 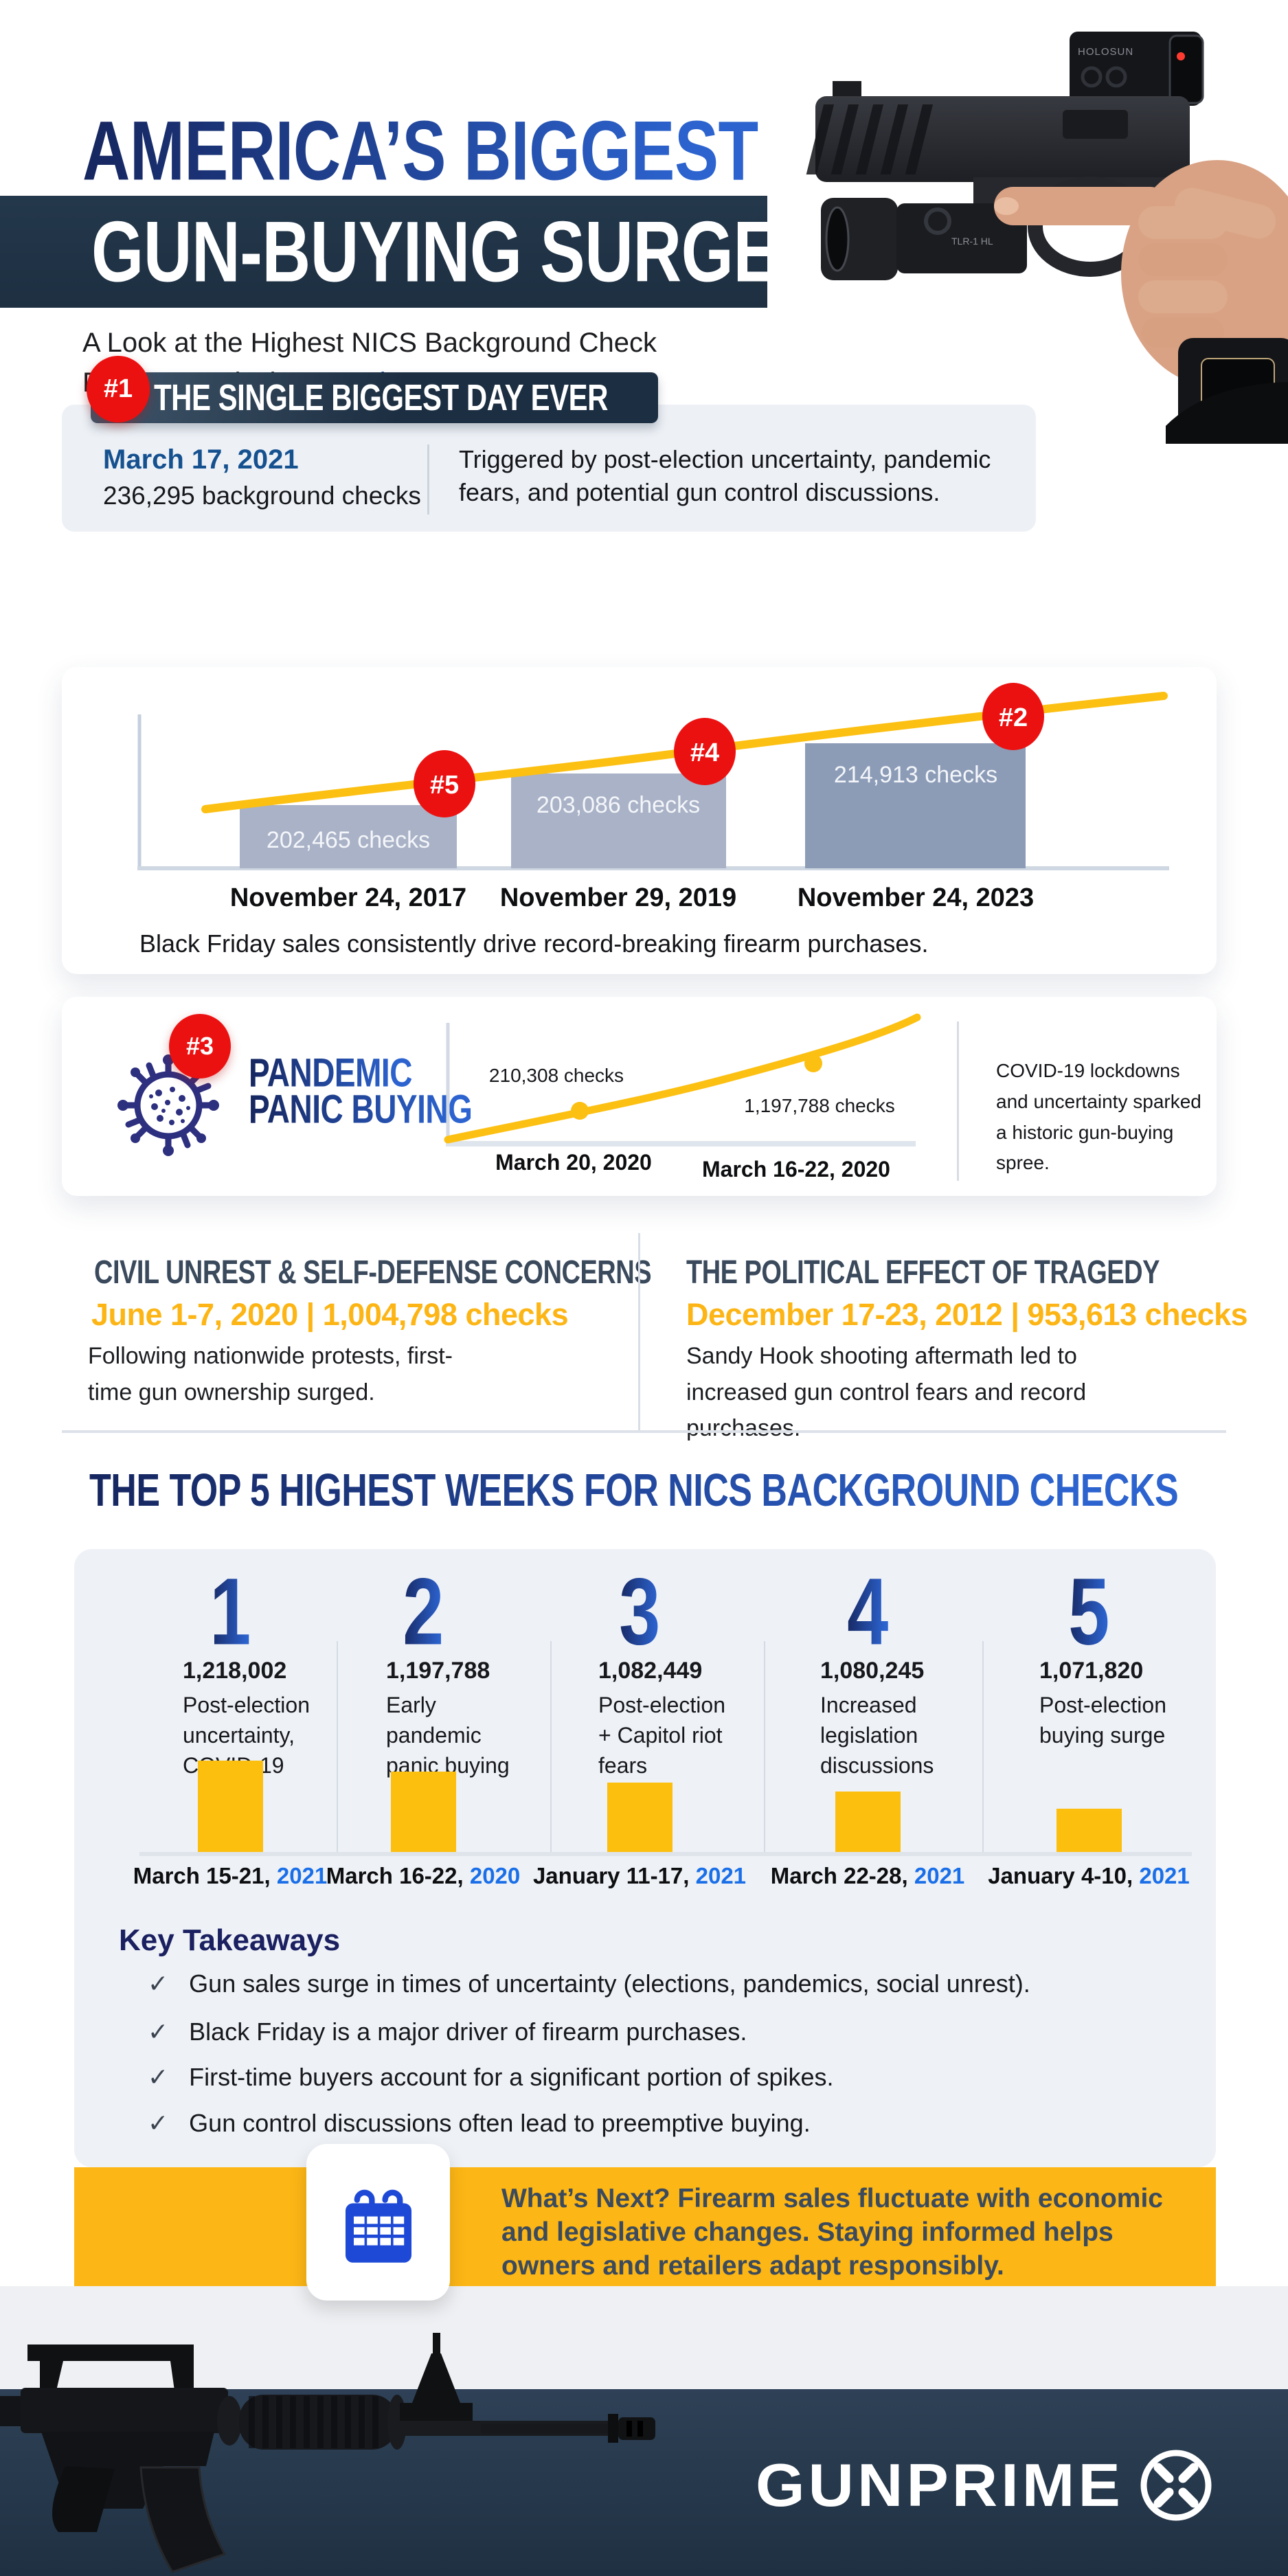 I want to click on page-title: AMERICA’S BIGGEST, so click(x=420, y=150).